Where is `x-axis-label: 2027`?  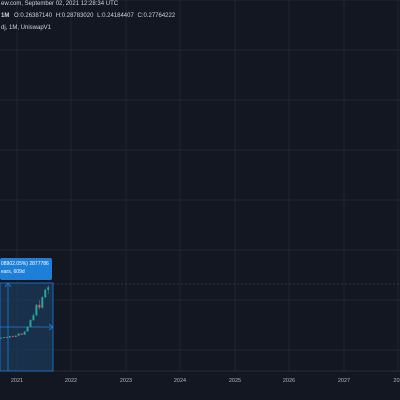 x-axis-label: 2027 is located at coordinates (344, 381).